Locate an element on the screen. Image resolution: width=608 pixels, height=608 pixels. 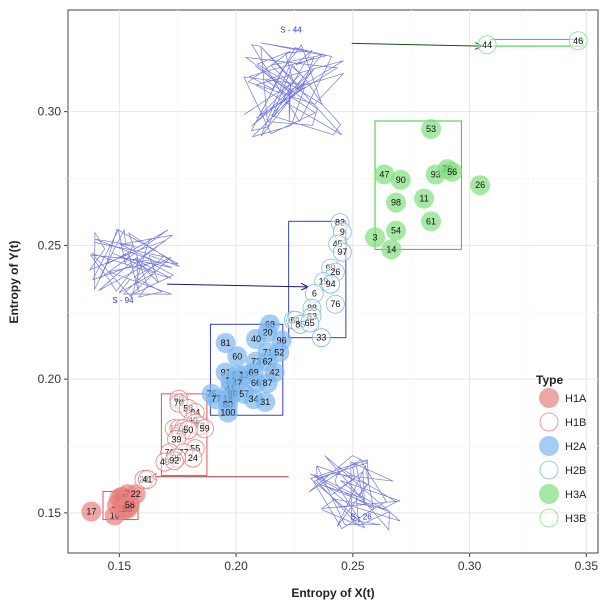
data-point-label: 31 is located at coordinates (265, 402).